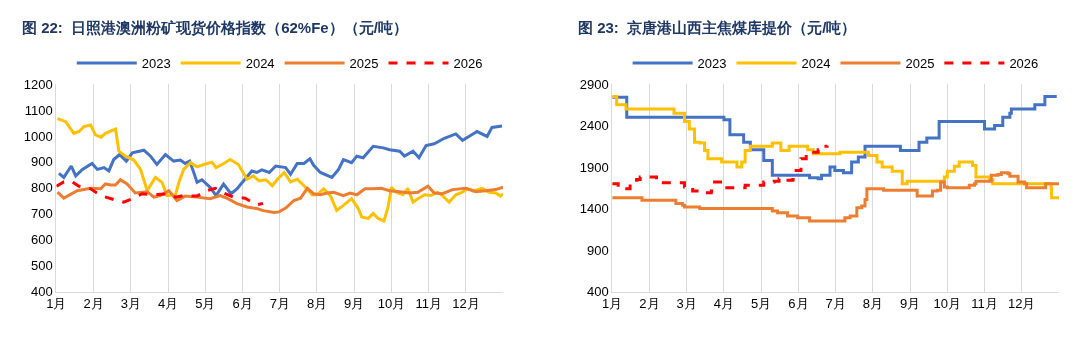 This screenshot has height=340, width=1074. I want to click on chart-title: 图 22: 日照港澳洲粉矿现货价格指数（62%Fe）（元/吨）, so click(215, 27).